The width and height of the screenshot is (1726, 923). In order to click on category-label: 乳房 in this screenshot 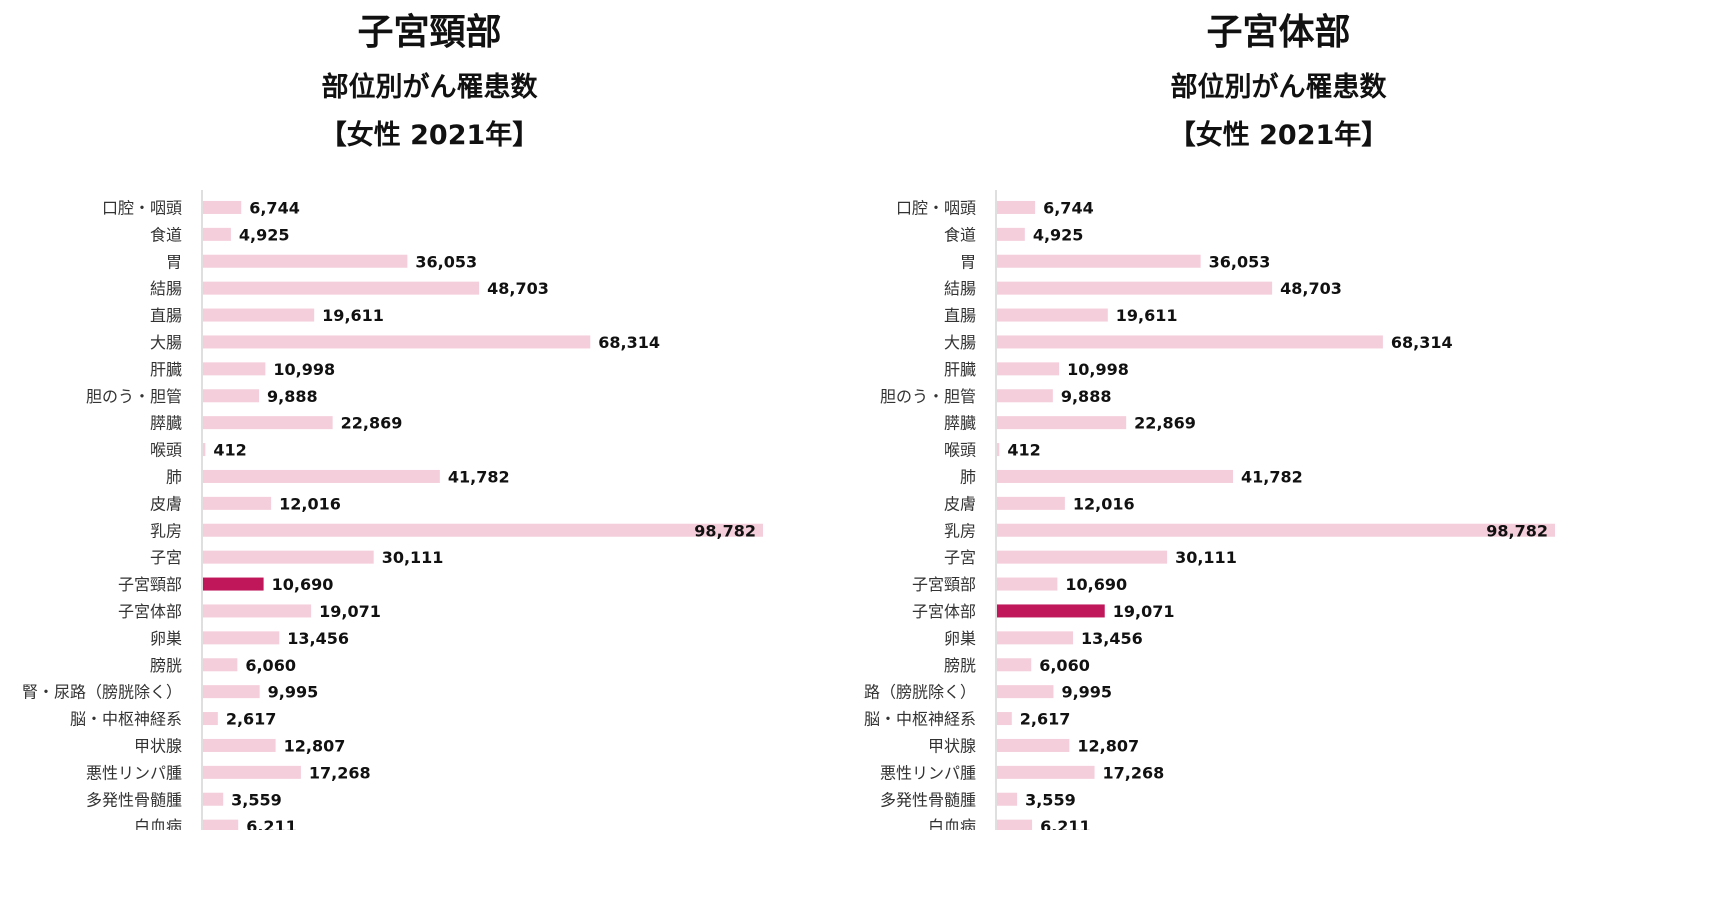, I will do `click(960, 530)`.